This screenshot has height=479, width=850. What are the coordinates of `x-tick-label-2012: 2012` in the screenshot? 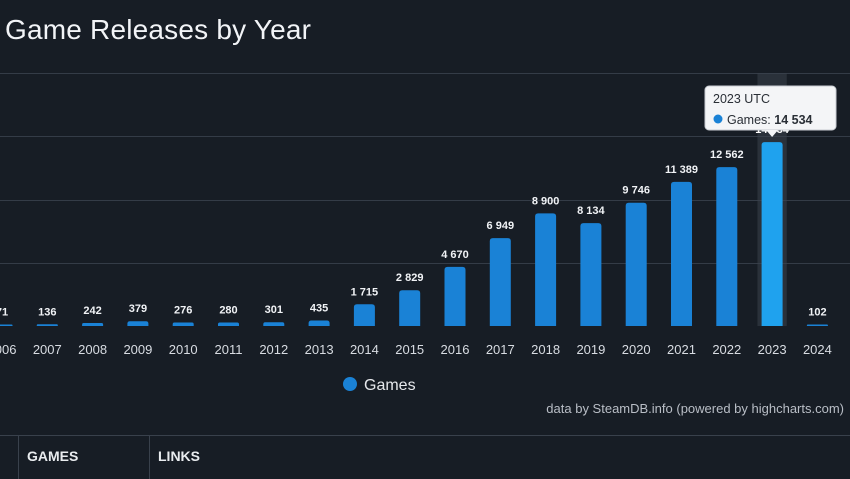 It's located at (273, 349).